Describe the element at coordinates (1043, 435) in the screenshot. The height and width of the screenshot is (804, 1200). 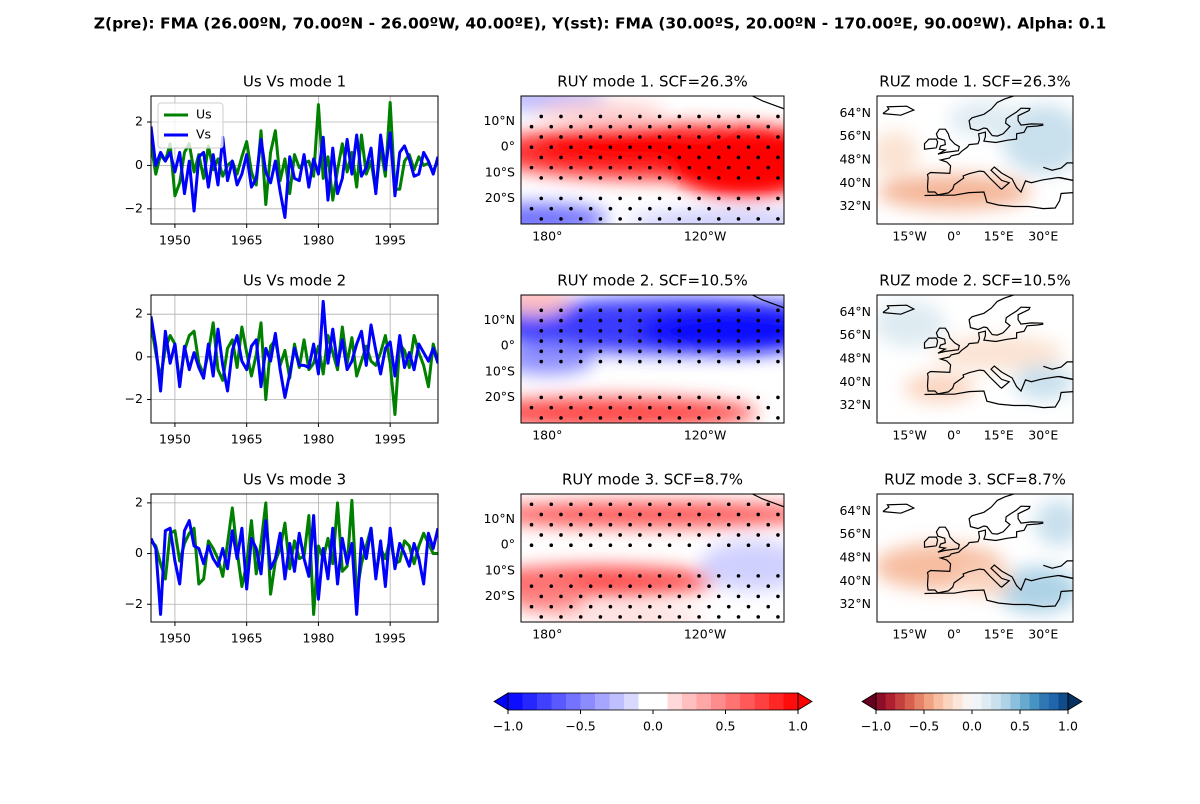
I see `lon-label: 30°E` at that location.